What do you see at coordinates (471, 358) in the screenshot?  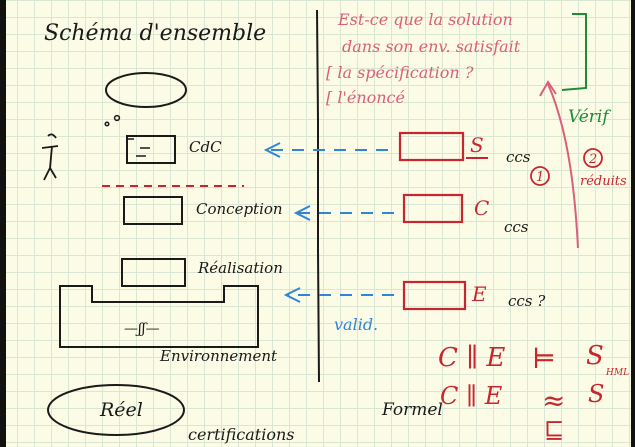 I see `equation-1-left: C ∥ E` at bounding box center [471, 358].